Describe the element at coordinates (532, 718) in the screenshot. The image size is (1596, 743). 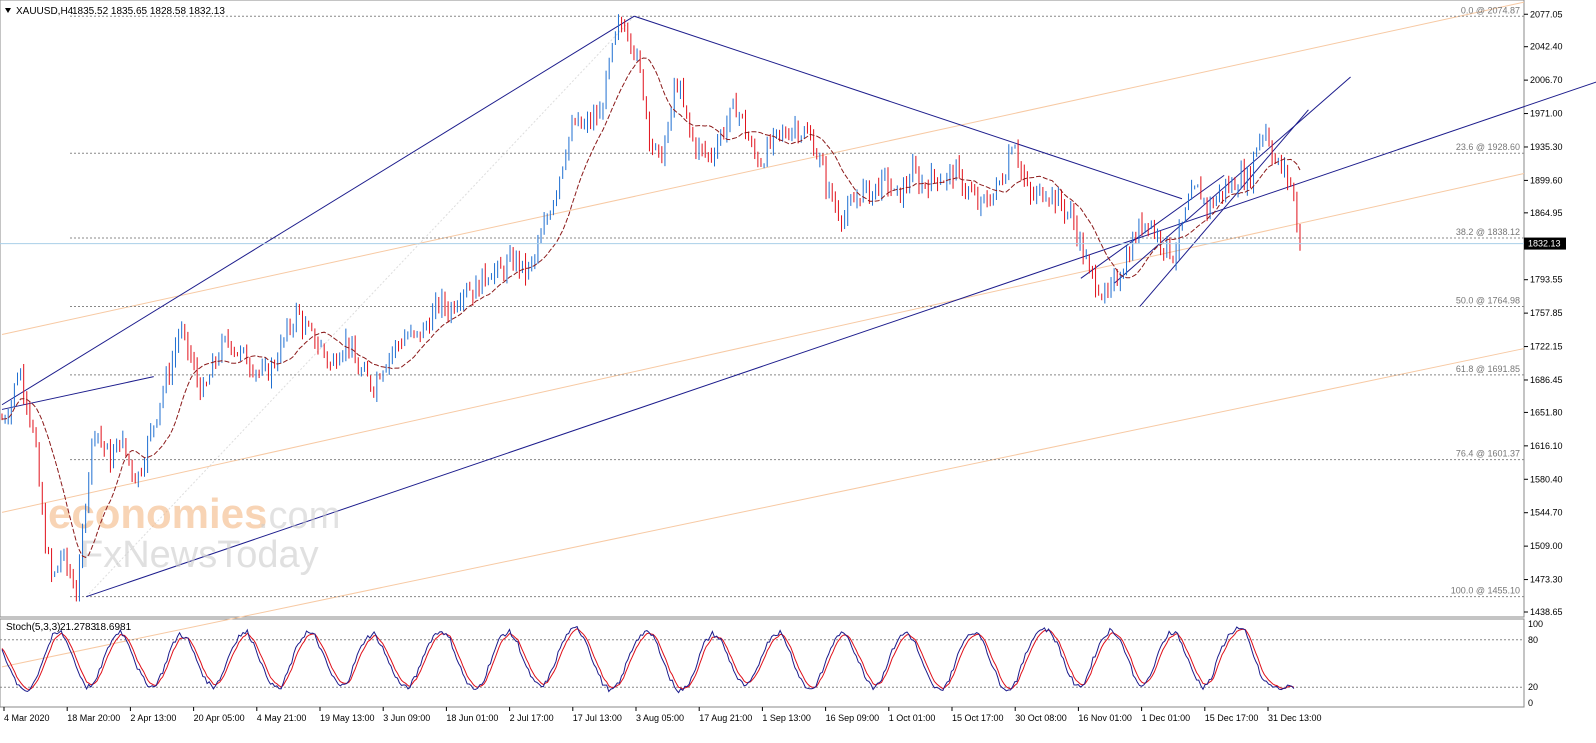
I see `time-tick-label: 2 Jul 17:00` at that location.